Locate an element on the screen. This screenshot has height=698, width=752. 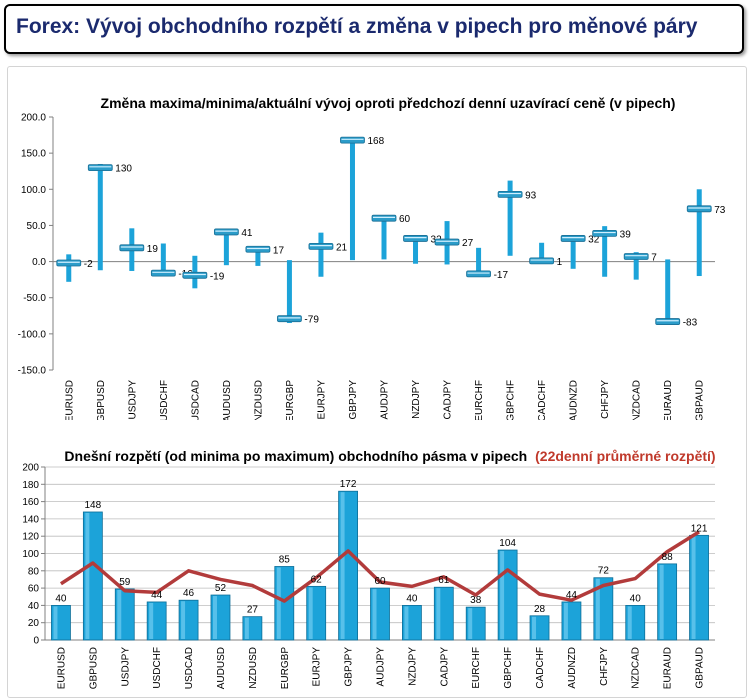
x-tick-label: USDJPY is located at coordinates (132, 400).